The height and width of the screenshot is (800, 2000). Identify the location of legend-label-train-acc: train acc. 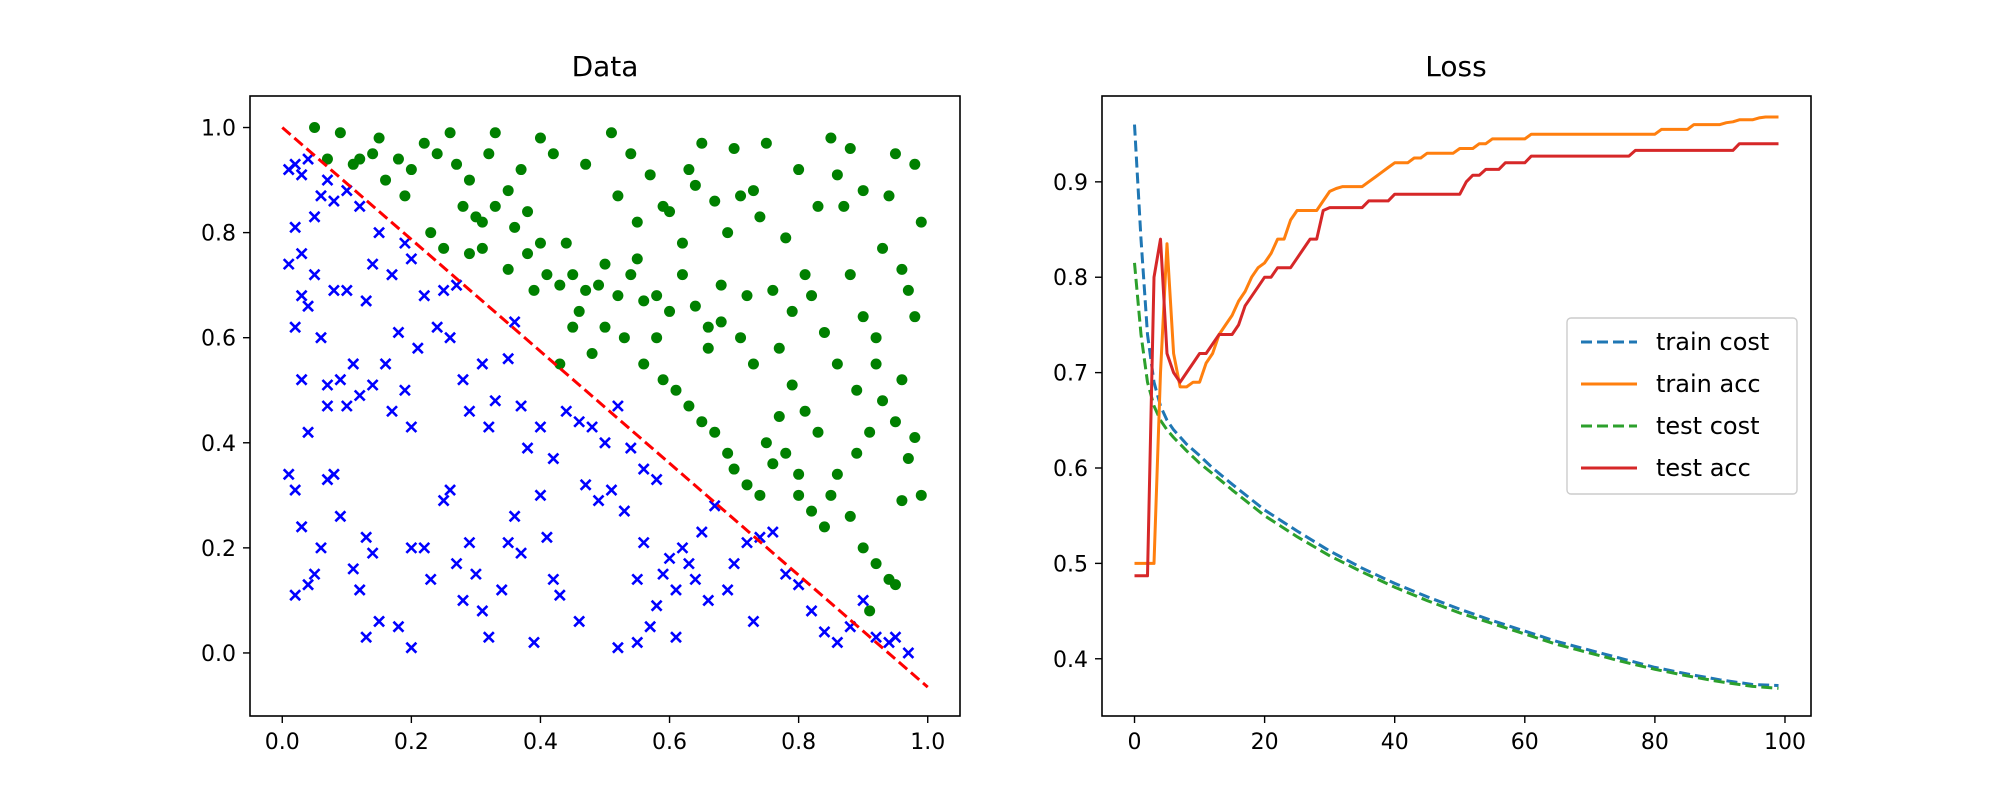
(1708, 384).